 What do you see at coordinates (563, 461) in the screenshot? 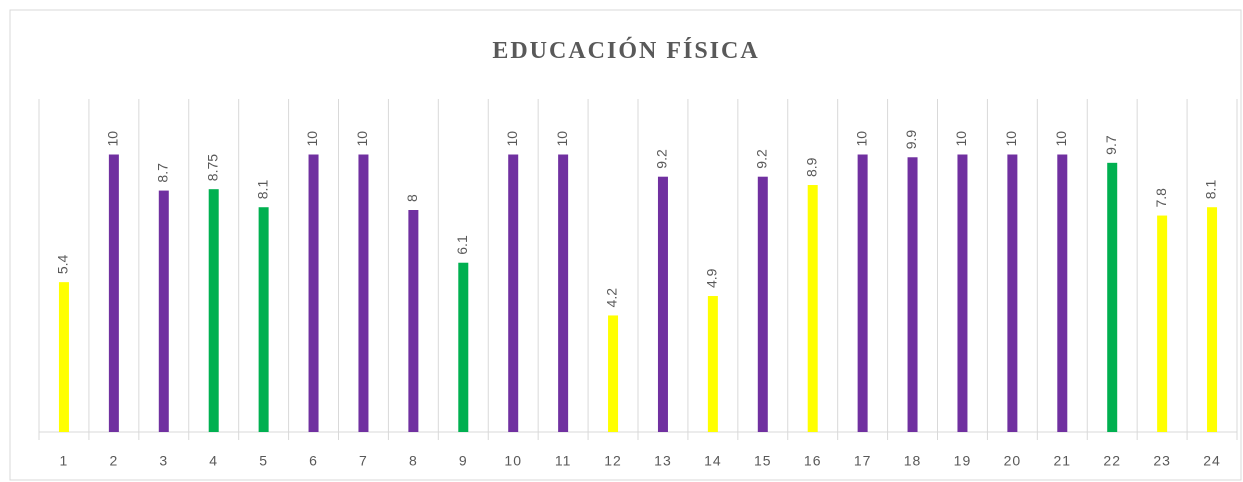
I see `x-tick-label: 11` at bounding box center [563, 461].